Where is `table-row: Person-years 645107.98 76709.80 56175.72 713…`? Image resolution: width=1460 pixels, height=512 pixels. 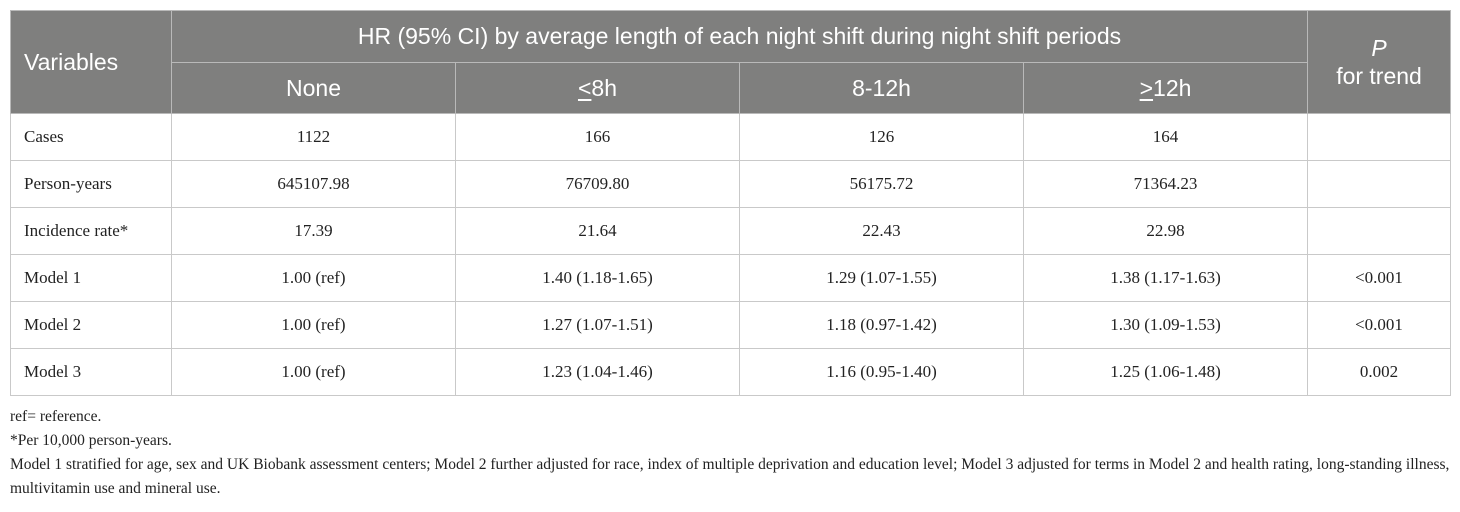
table-row: Person-years 645107.98 76709.80 56175.72 713… is located at coordinates (731, 184).